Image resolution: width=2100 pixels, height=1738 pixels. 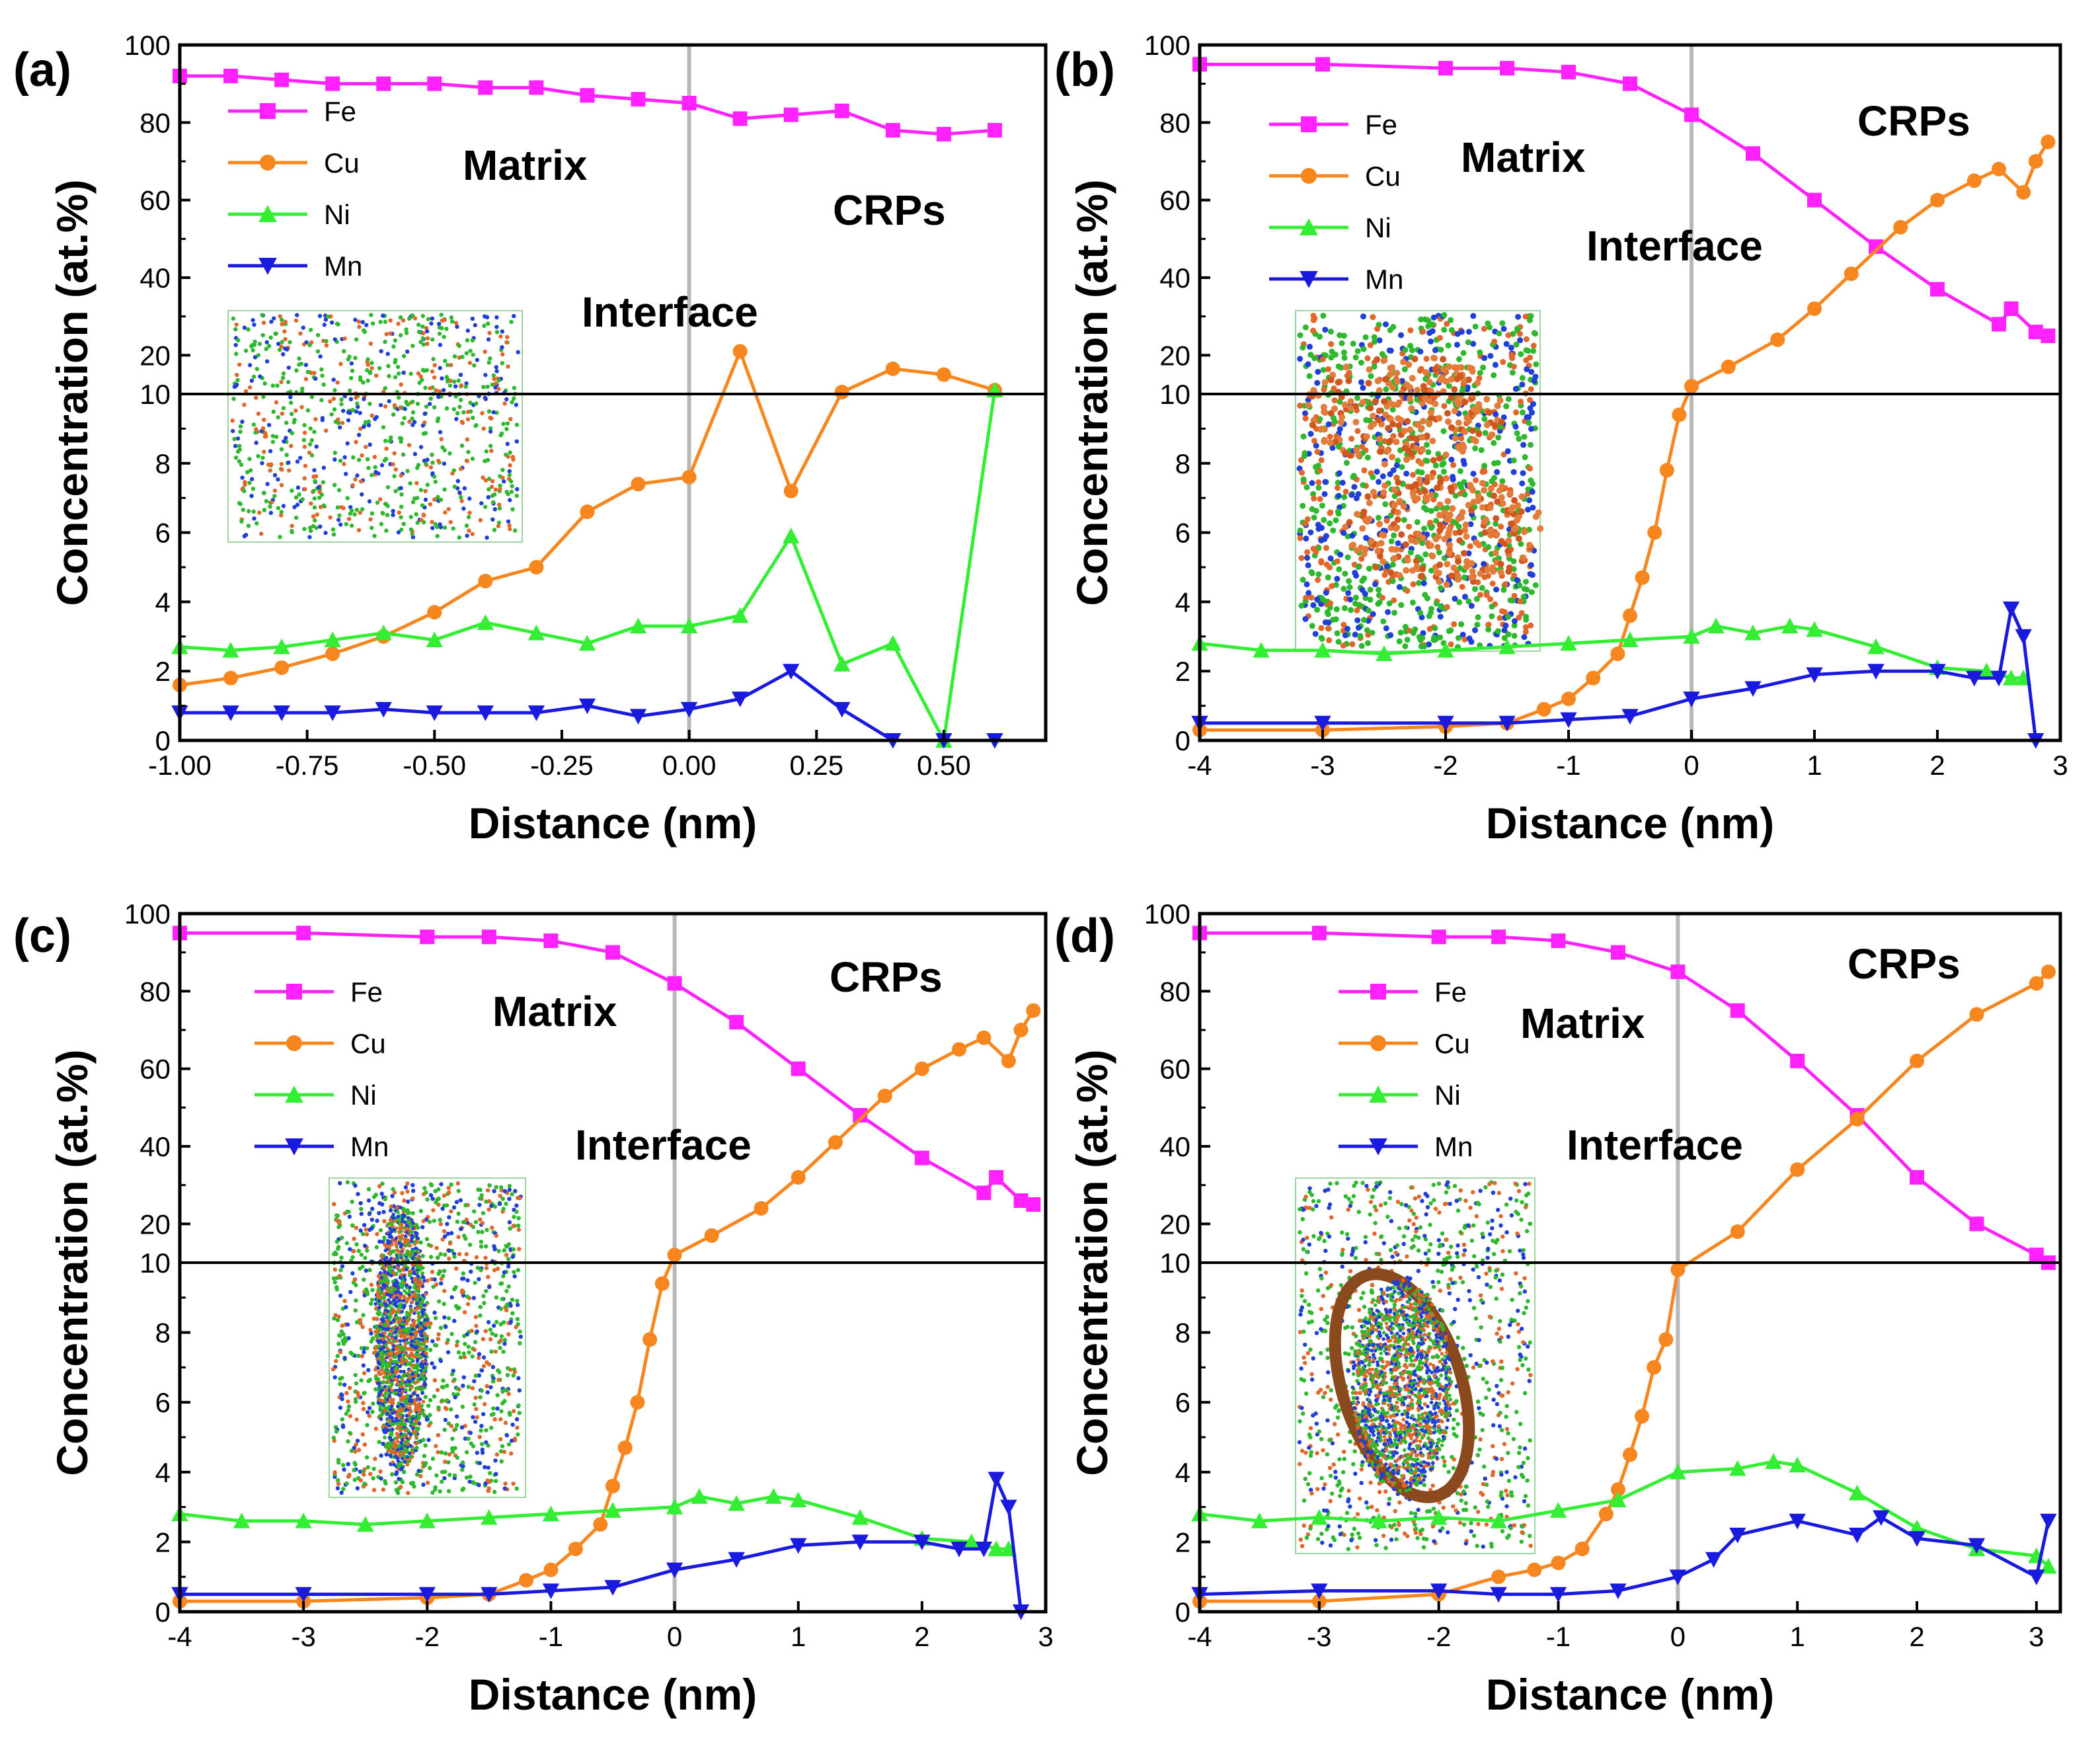 I want to click on region-annotation: CRPs, so click(x=889, y=210).